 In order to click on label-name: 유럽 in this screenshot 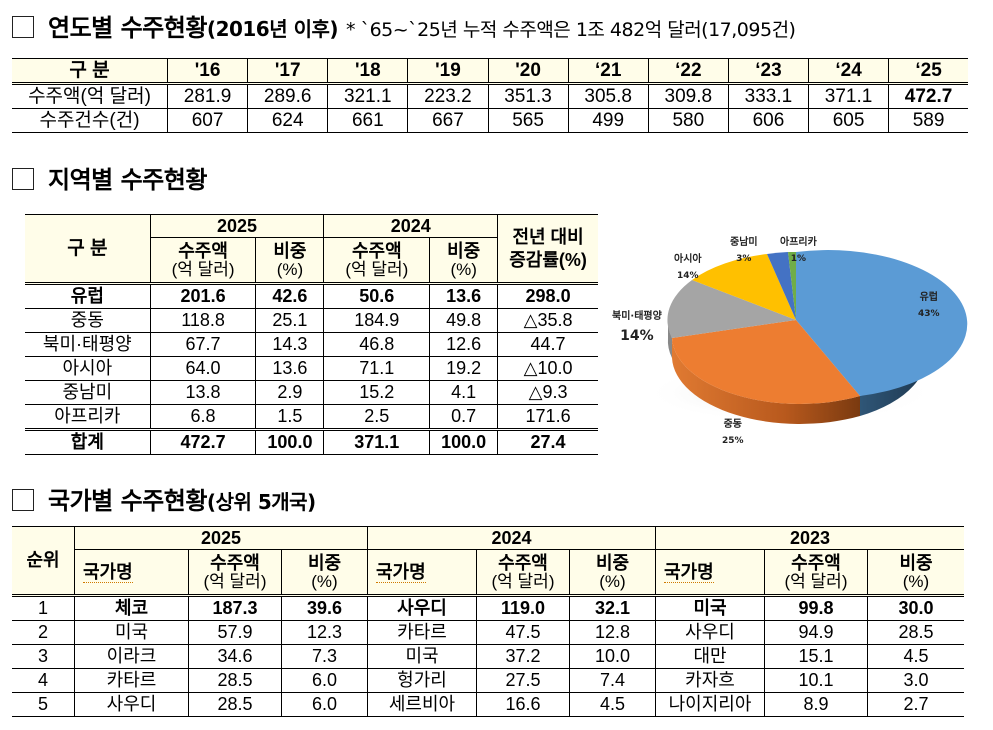, I will do `click(928, 297)`.